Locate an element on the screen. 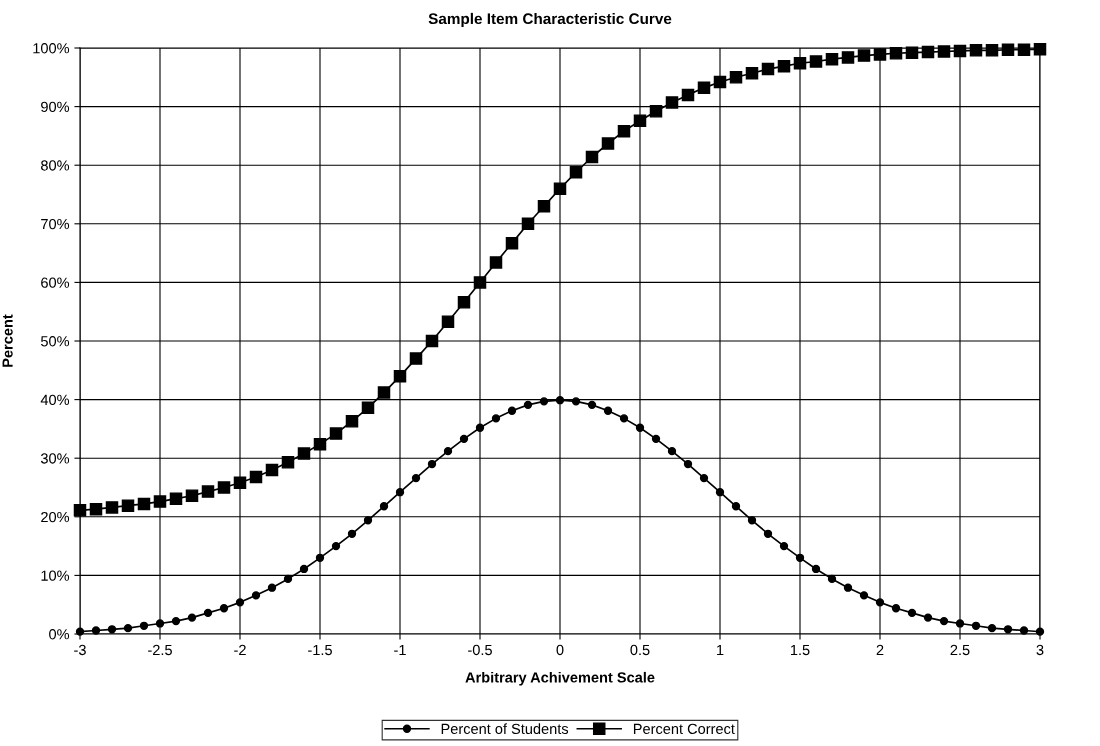 Image resolution: width=1100 pixels, height=746 pixels. y-axis-title: Percent is located at coordinates (7, 340).